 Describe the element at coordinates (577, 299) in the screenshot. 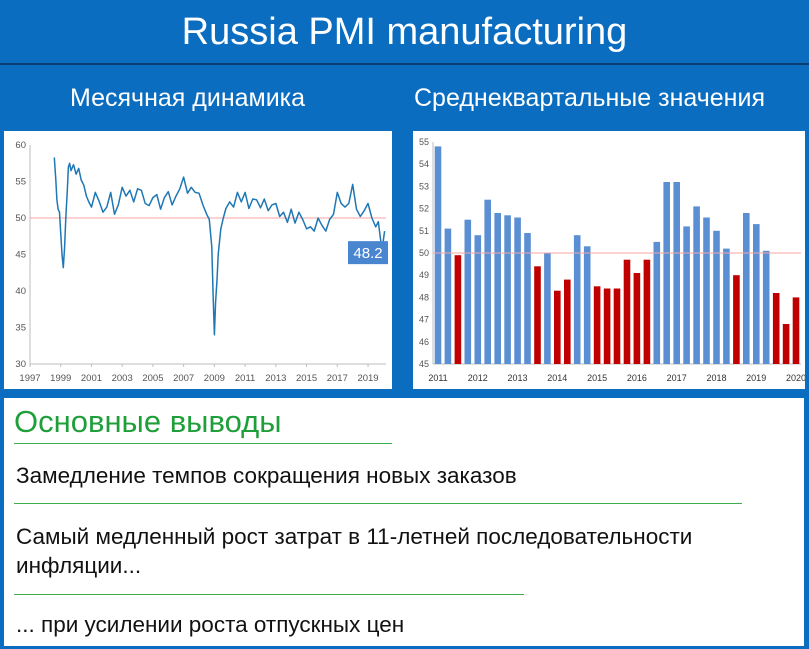

I see `bar-2014-q3` at that location.